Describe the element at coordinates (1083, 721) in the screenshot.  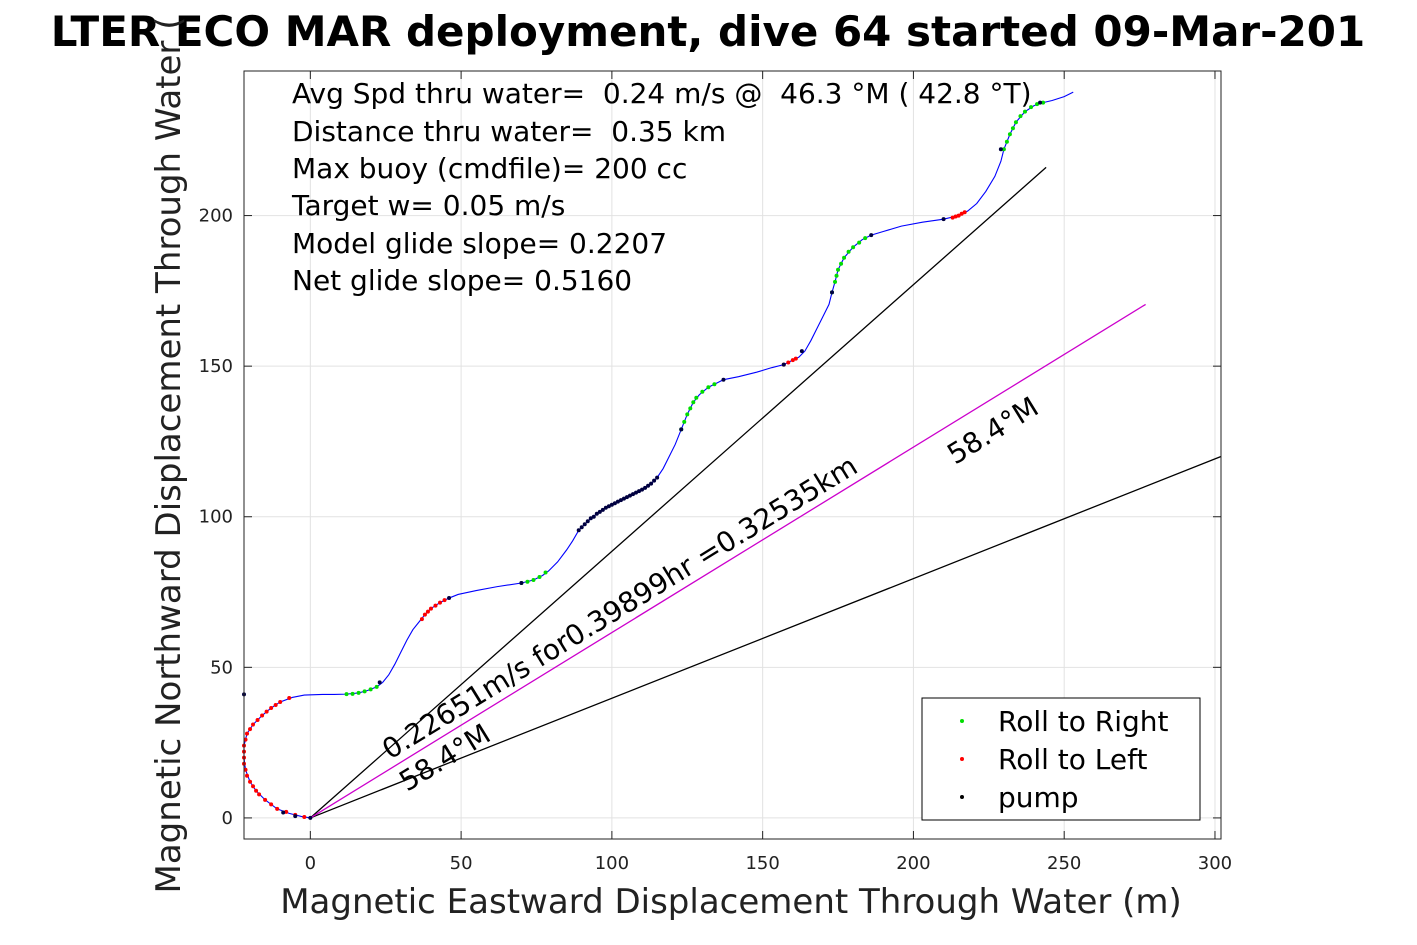
I see `legend-label-roll-right: Roll to Right` at that location.